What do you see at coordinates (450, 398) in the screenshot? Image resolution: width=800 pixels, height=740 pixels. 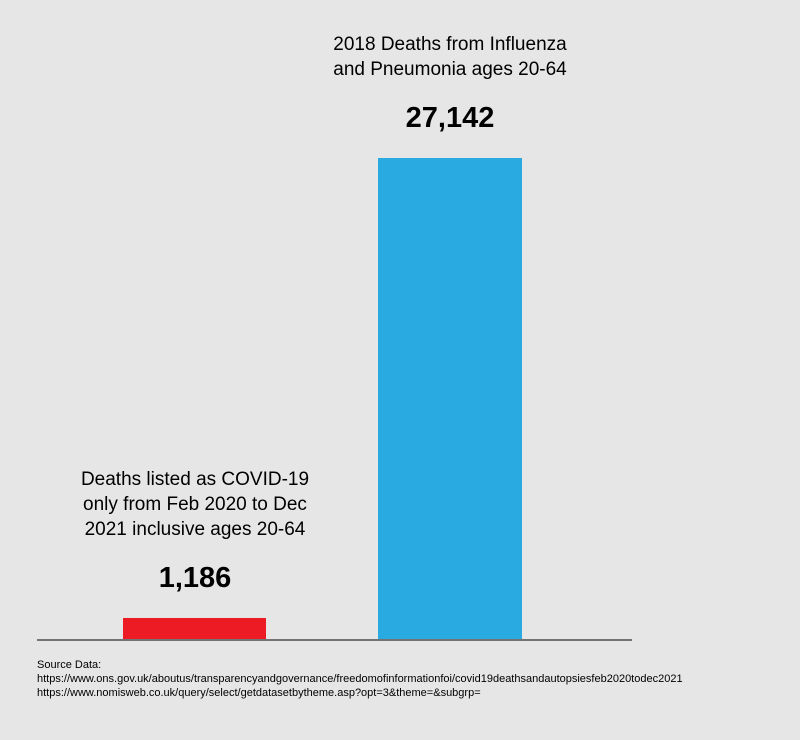 I see `bar-influenza-pneumonia-deaths` at bounding box center [450, 398].